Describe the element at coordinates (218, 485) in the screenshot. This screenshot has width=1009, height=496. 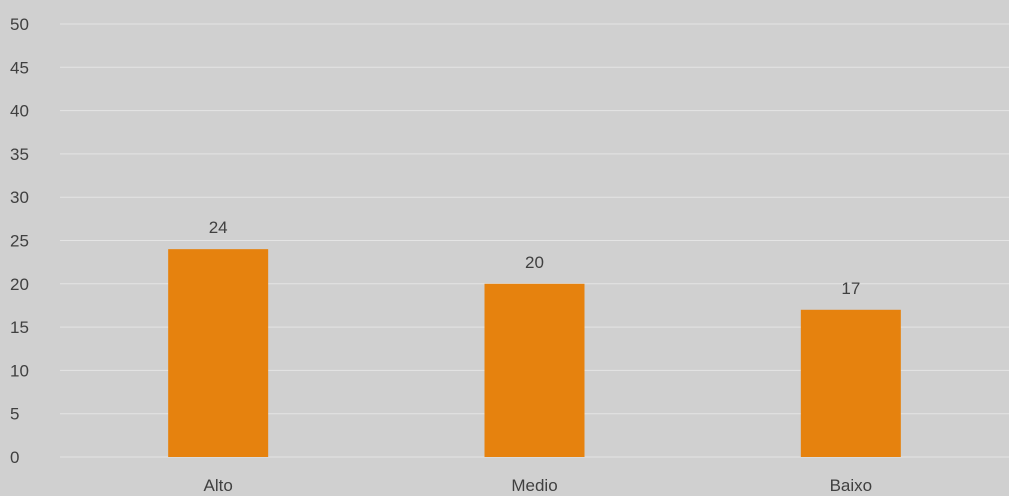
I see `category-label-alto: Alto` at that location.